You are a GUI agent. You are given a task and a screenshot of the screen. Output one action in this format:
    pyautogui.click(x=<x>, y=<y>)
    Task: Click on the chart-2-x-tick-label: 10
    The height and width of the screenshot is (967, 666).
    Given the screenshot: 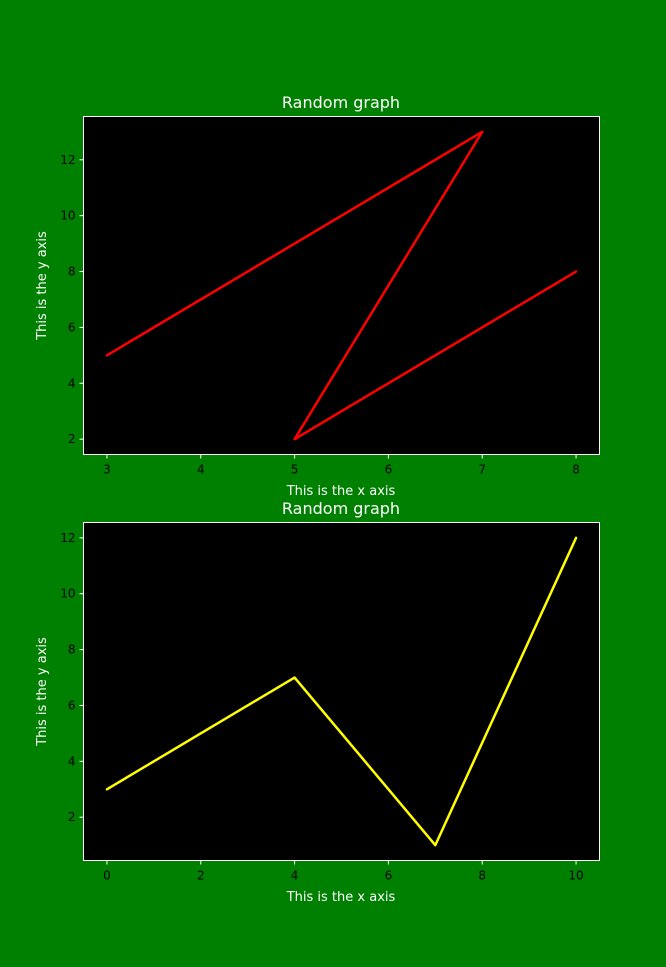 What is the action you would take?
    pyautogui.click(x=575, y=876)
    